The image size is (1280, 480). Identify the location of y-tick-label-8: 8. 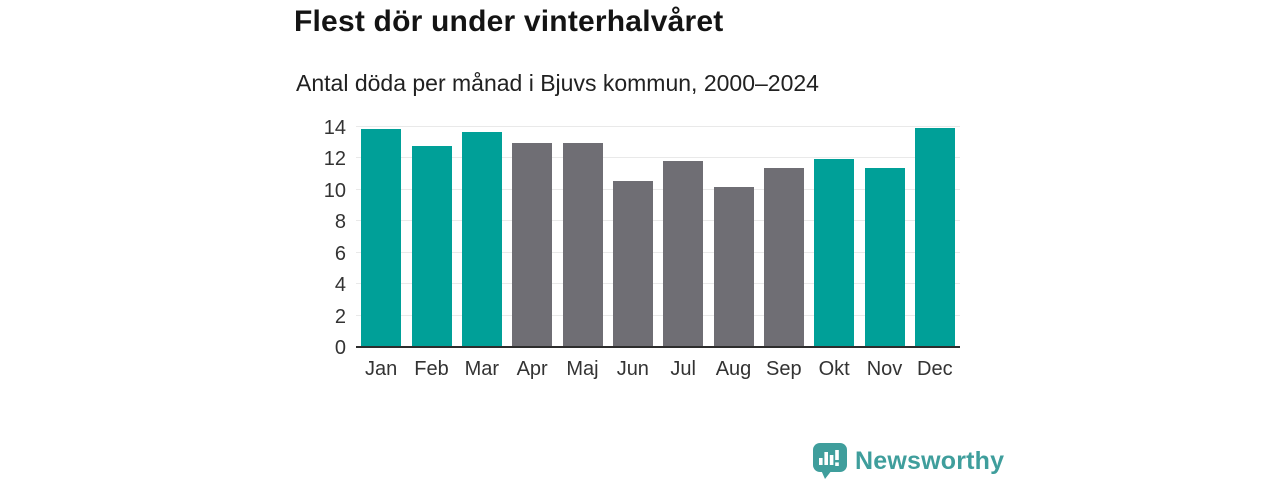
(340, 222).